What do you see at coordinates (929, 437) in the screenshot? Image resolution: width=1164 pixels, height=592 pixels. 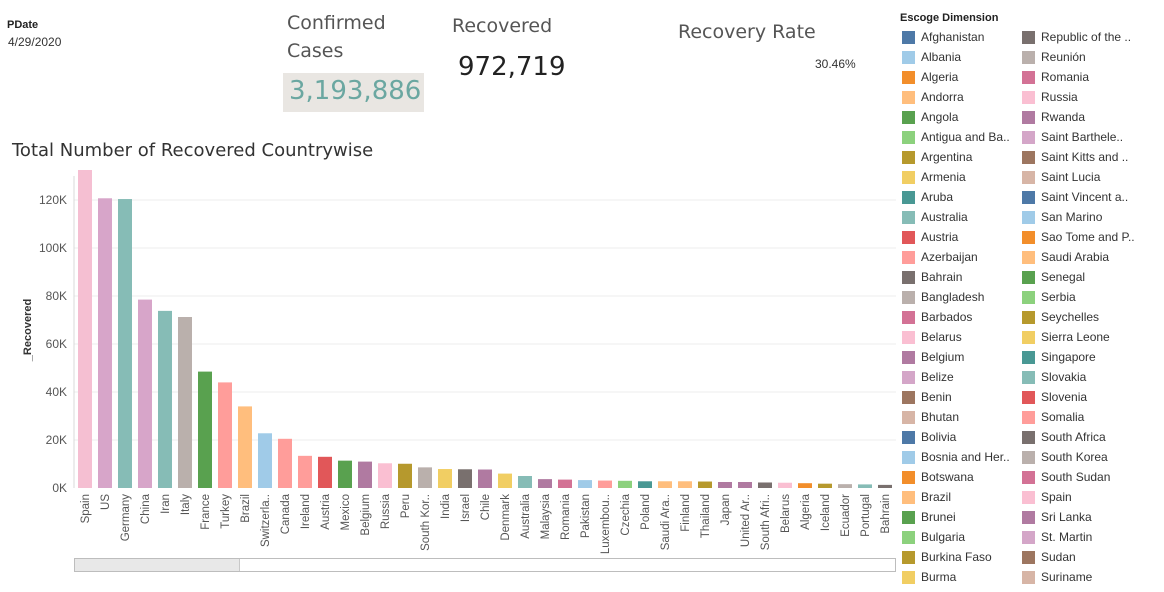 I see `legend-item: Bolivia` at bounding box center [929, 437].